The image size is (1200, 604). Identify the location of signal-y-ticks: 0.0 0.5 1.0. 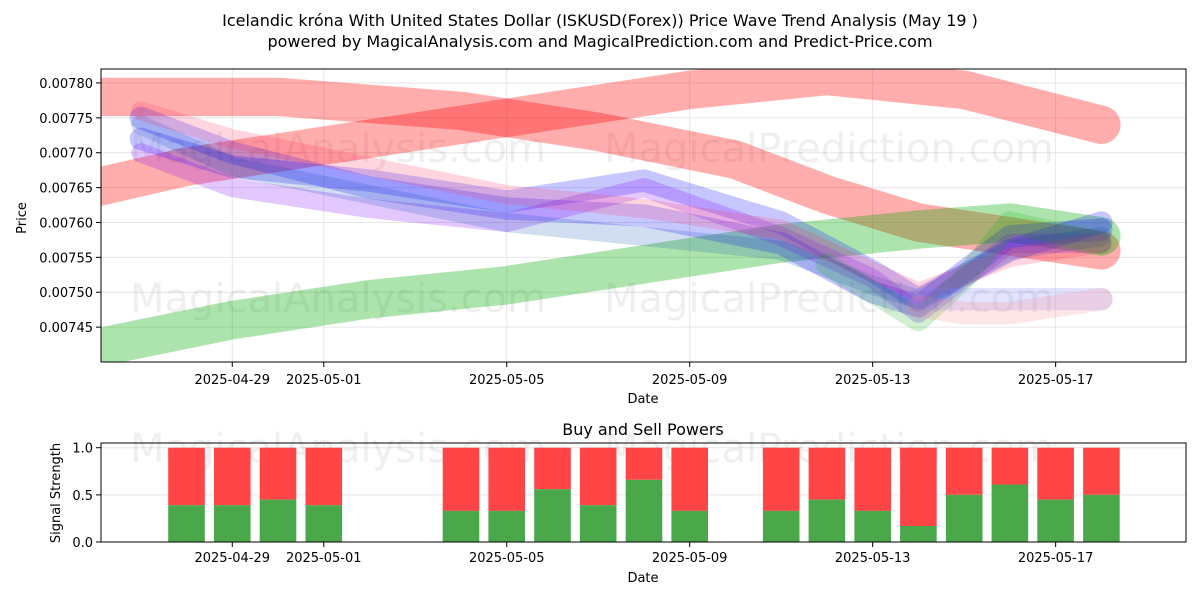
(86, 496).